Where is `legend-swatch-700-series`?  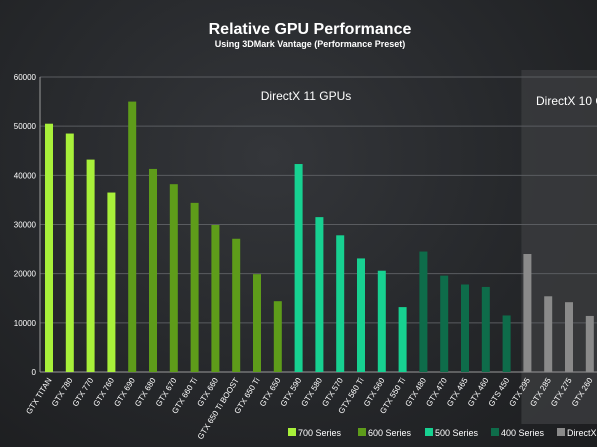 legend-swatch-700-series is located at coordinates (292, 432).